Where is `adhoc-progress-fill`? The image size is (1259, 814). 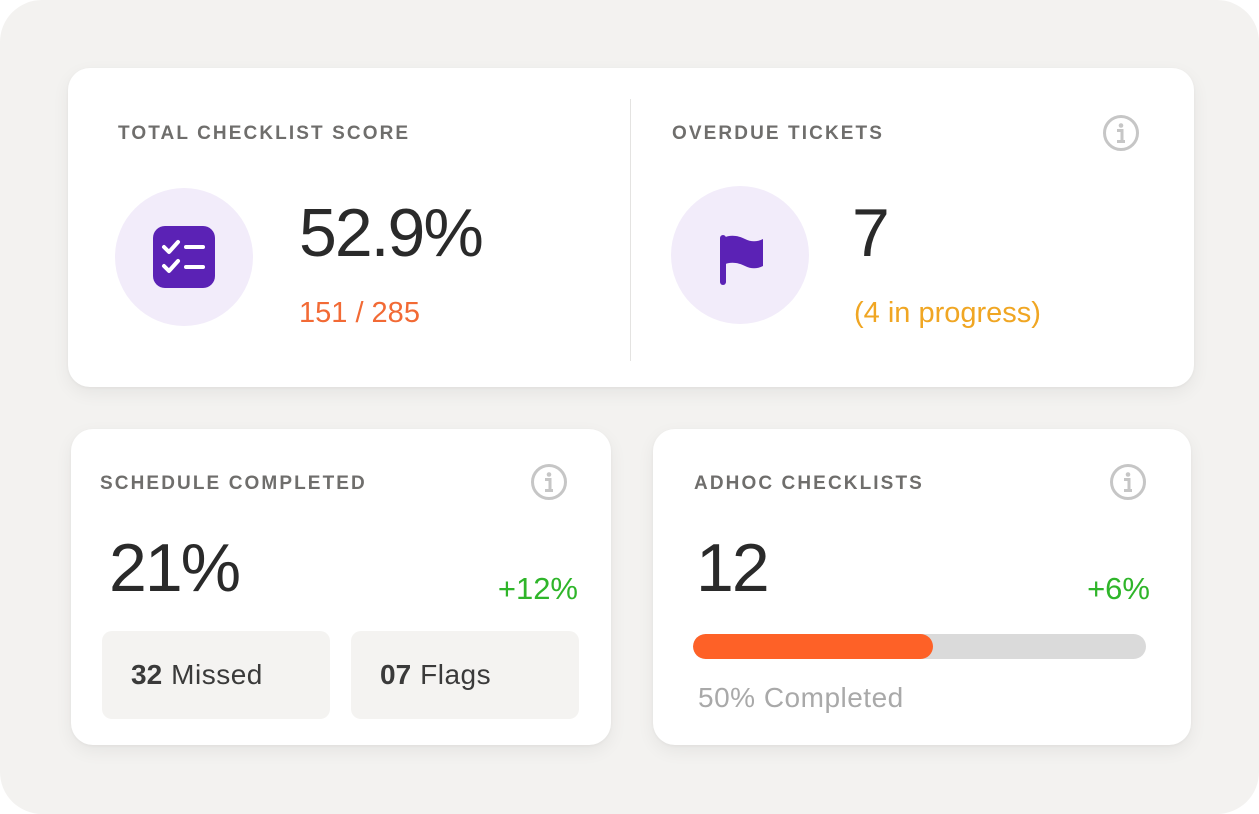
adhoc-progress-fill is located at coordinates (813, 646).